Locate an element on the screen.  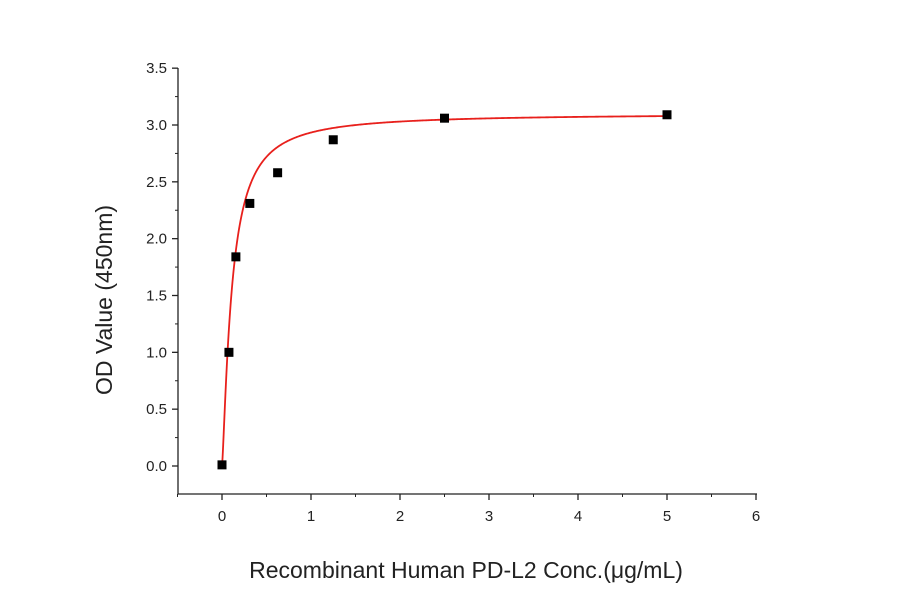
x-tick-label: 4 is located at coordinates (578, 516).